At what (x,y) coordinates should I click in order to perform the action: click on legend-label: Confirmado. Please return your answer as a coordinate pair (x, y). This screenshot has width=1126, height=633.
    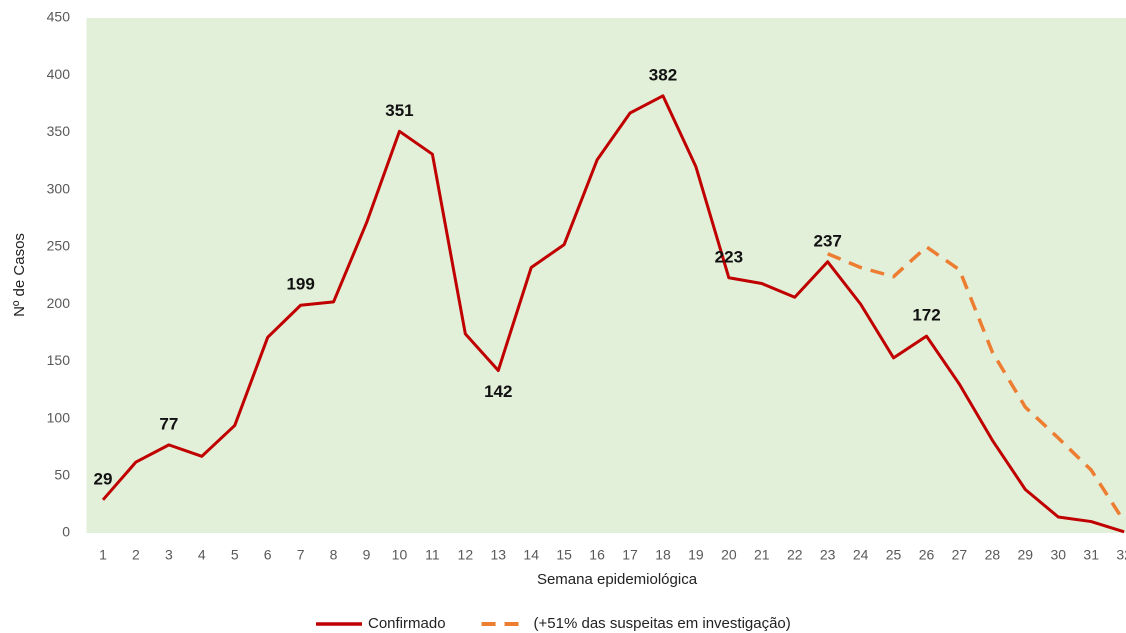
    Looking at the image, I should click on (407, 623).